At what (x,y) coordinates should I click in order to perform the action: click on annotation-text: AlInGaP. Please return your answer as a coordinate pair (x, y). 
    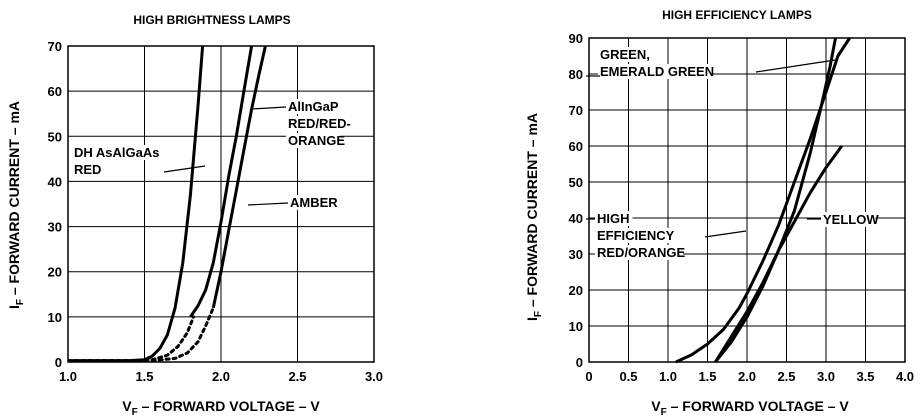
    Looking at the image, I should click on (313, 106).